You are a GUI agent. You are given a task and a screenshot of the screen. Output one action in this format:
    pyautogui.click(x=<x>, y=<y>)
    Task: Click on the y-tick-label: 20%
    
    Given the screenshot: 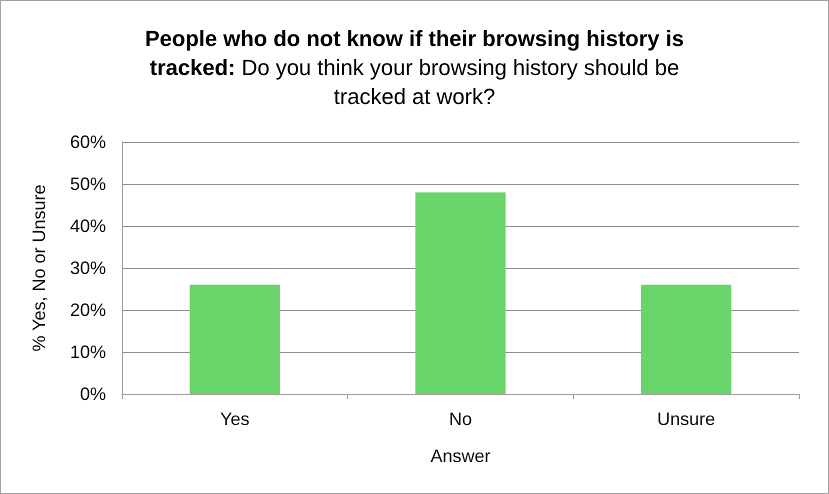 What is the action you would take?
    pyautogui.click(x=88, y=310)
    